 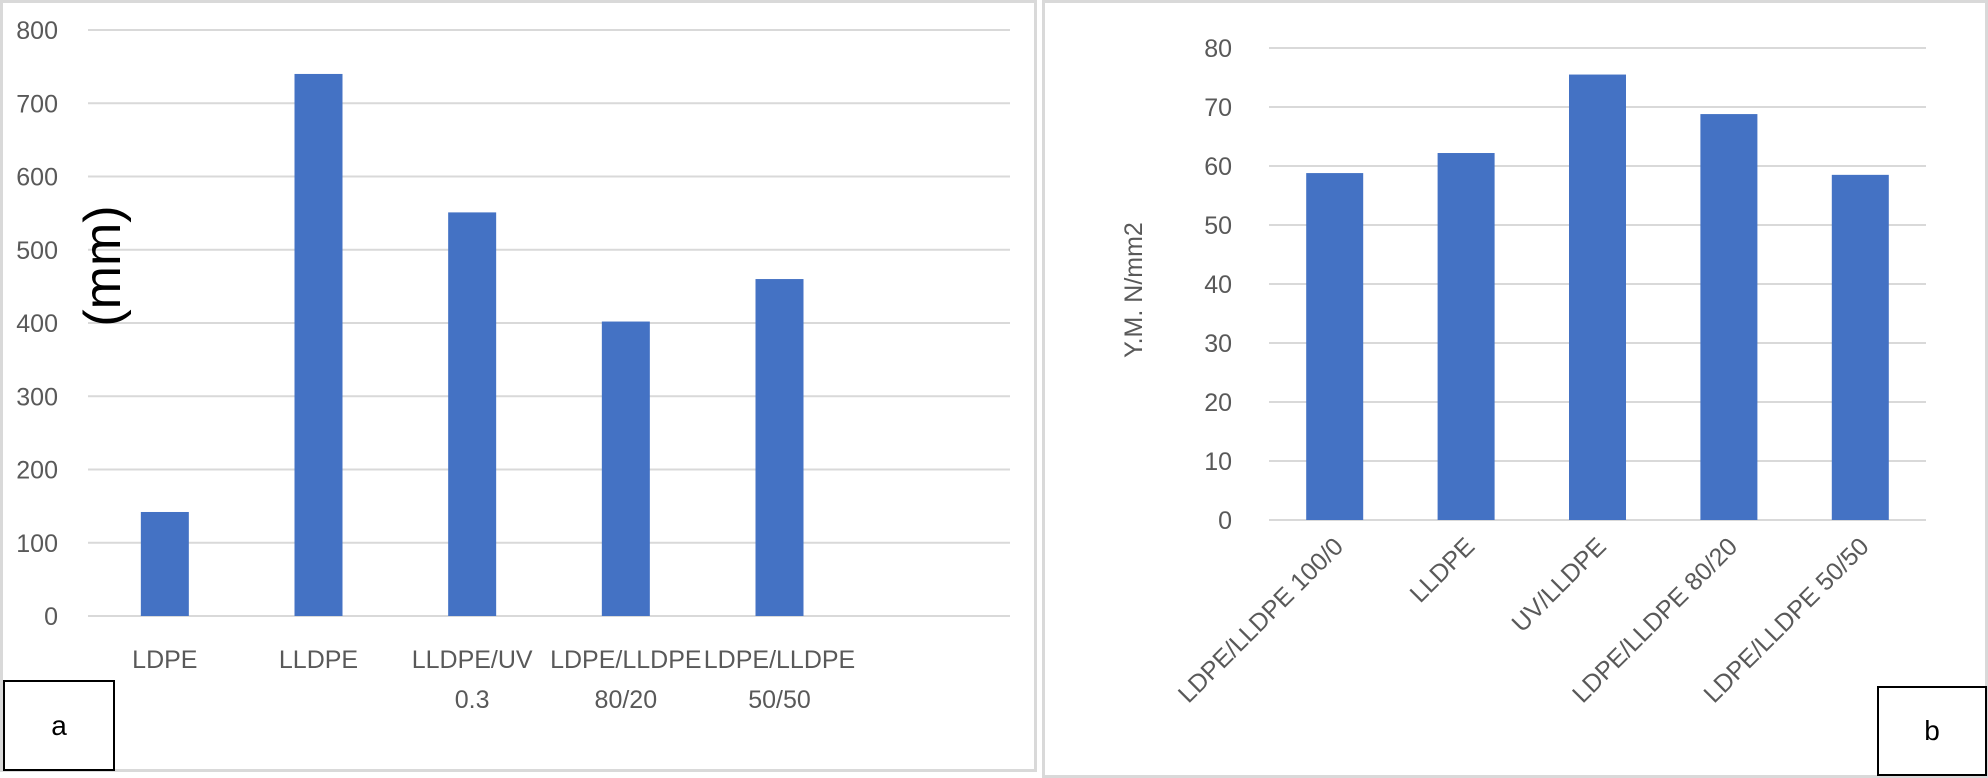 I want to click on y-tick-label: 800, so click(x=37, y=31).